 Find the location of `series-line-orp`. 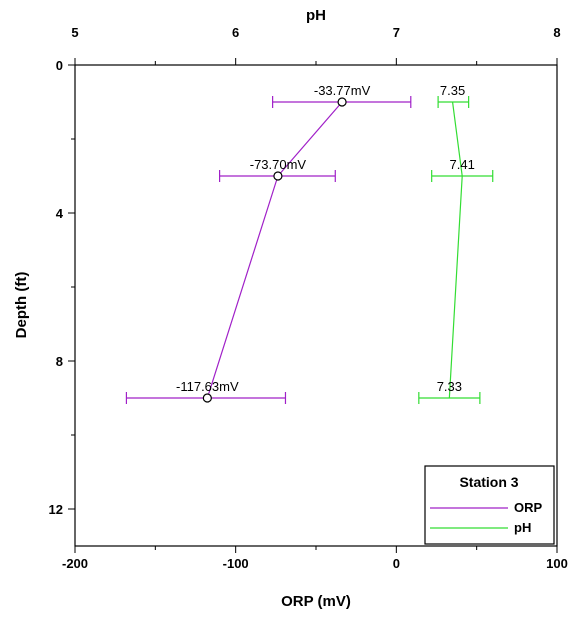

series-line-orp is located at coordinates (274, 250).